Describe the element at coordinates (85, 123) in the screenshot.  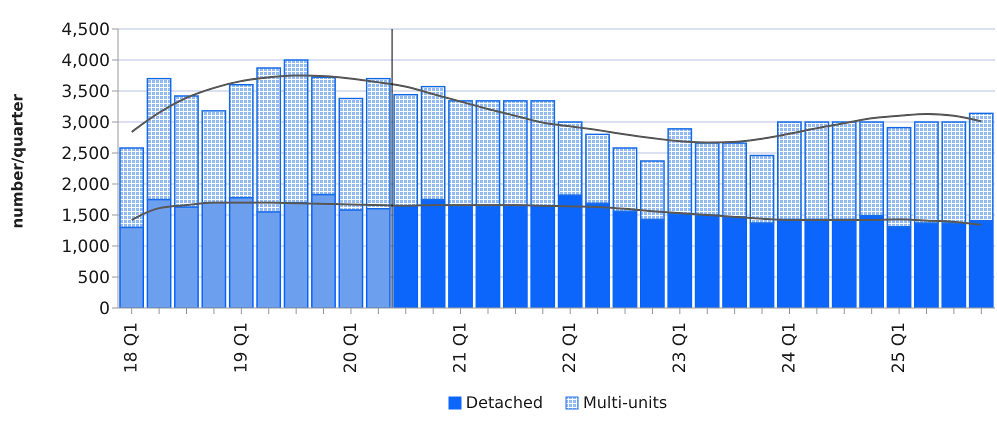
I see `y-tick-label: 3,000` at that location.